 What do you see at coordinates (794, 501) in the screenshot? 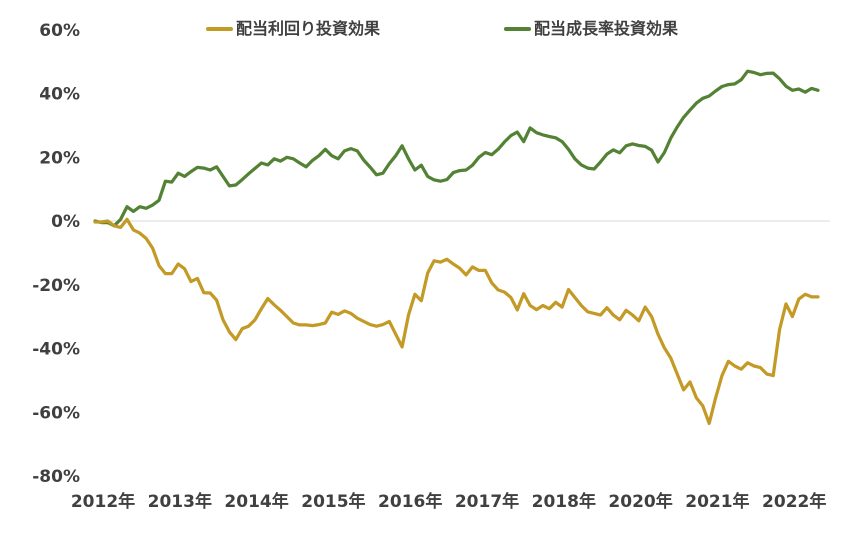
I see `x-tick-label: 2022年` at bounding box center [794, 501].